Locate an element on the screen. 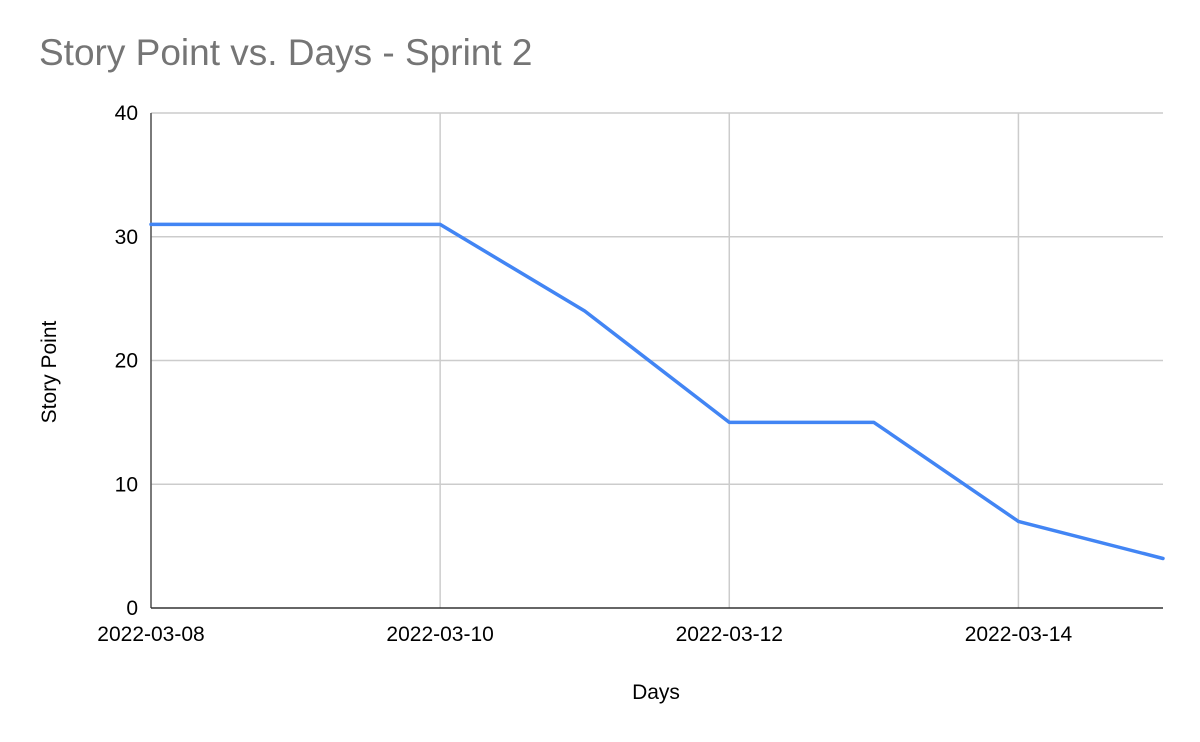  x-tick-label: 2022-03-10 is located at coordinates (439, 634).